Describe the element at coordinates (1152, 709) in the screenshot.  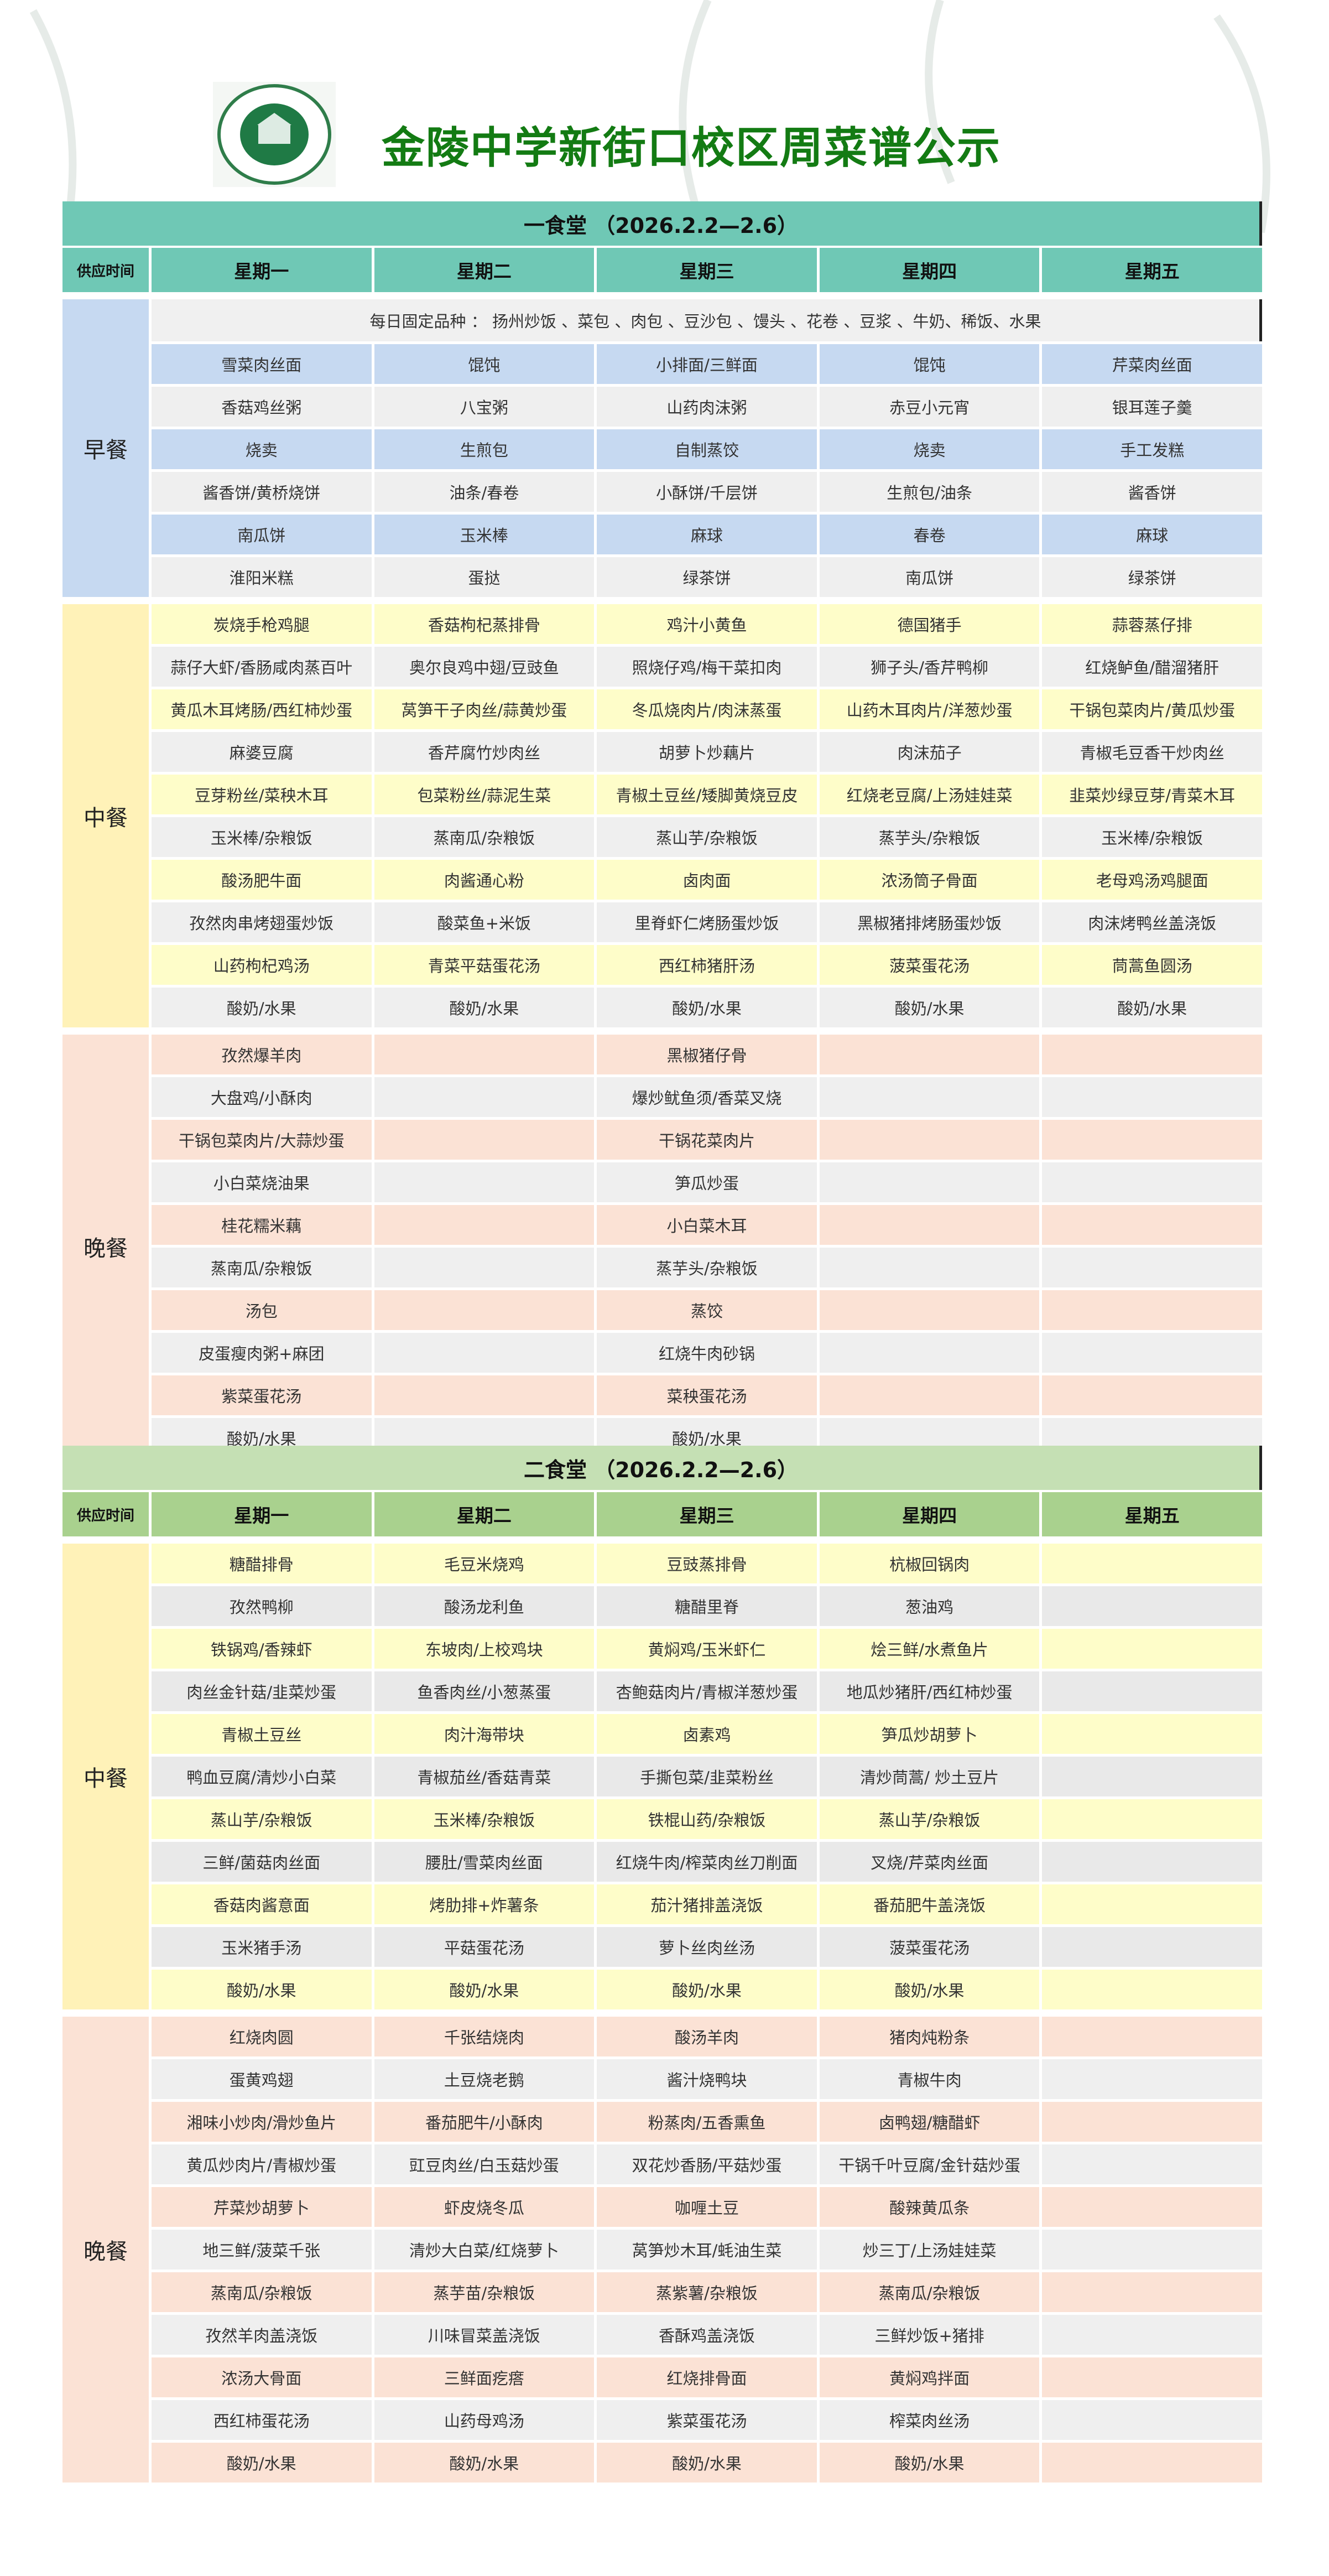
I see `menu-cell: 干锅包菜肉片/黄瓜炒蛋` at that location.